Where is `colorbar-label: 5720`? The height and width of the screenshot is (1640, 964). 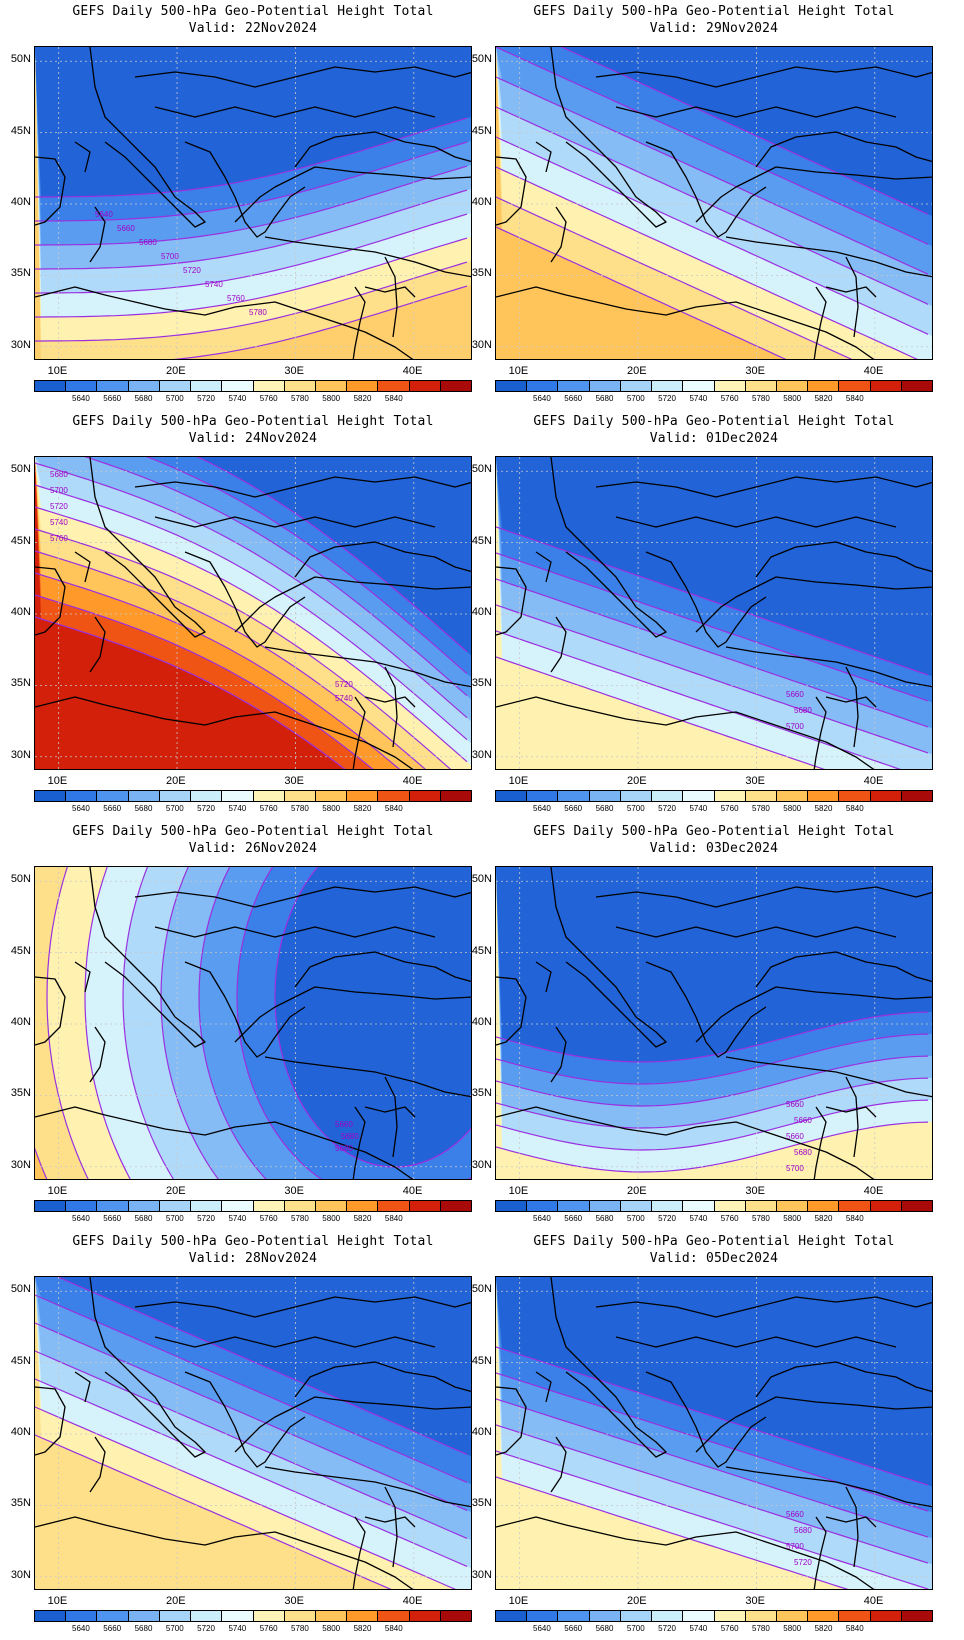 colorbar-label: 5720 is located at coordinates (667, 1218).